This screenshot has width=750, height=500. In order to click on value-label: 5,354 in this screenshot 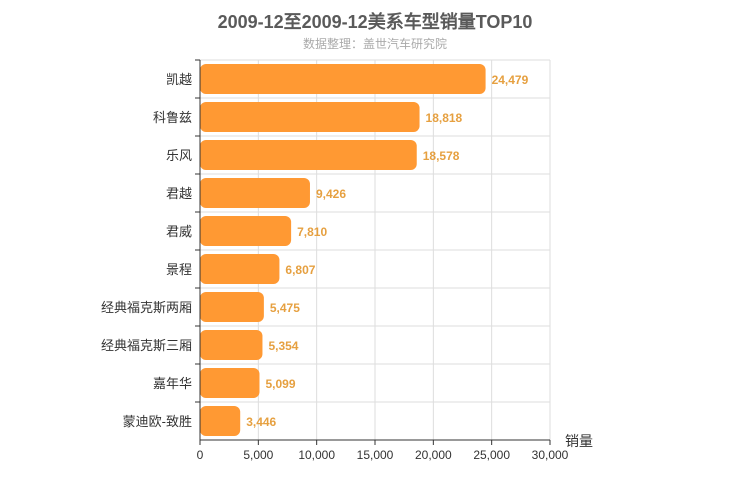, I will do `click(283, 346)`.